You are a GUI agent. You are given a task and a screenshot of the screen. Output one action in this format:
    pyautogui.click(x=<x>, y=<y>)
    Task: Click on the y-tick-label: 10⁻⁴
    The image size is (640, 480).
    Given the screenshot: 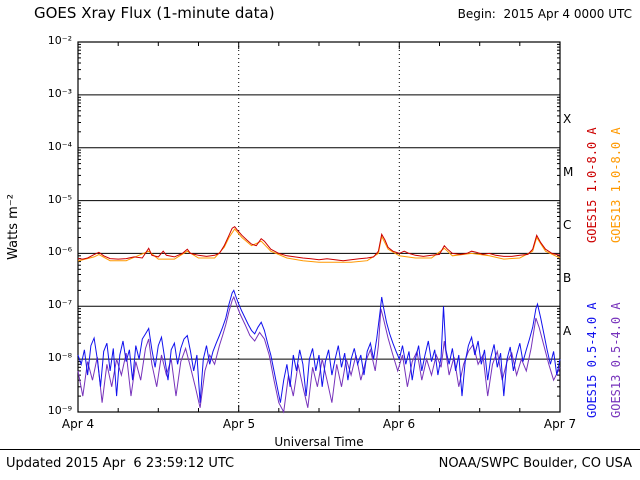 What is the action you would take?
    pyautogui.click(x=59, y=146)
    